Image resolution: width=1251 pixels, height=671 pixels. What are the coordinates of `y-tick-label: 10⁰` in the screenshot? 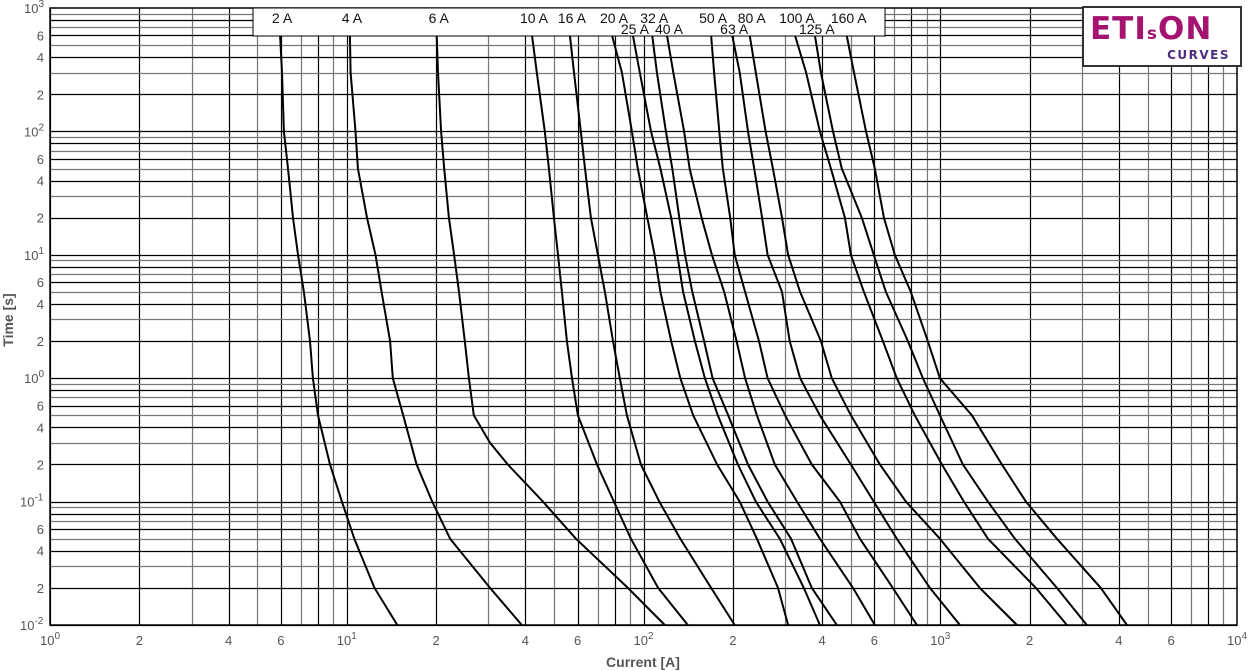 It's located at (34, 377).